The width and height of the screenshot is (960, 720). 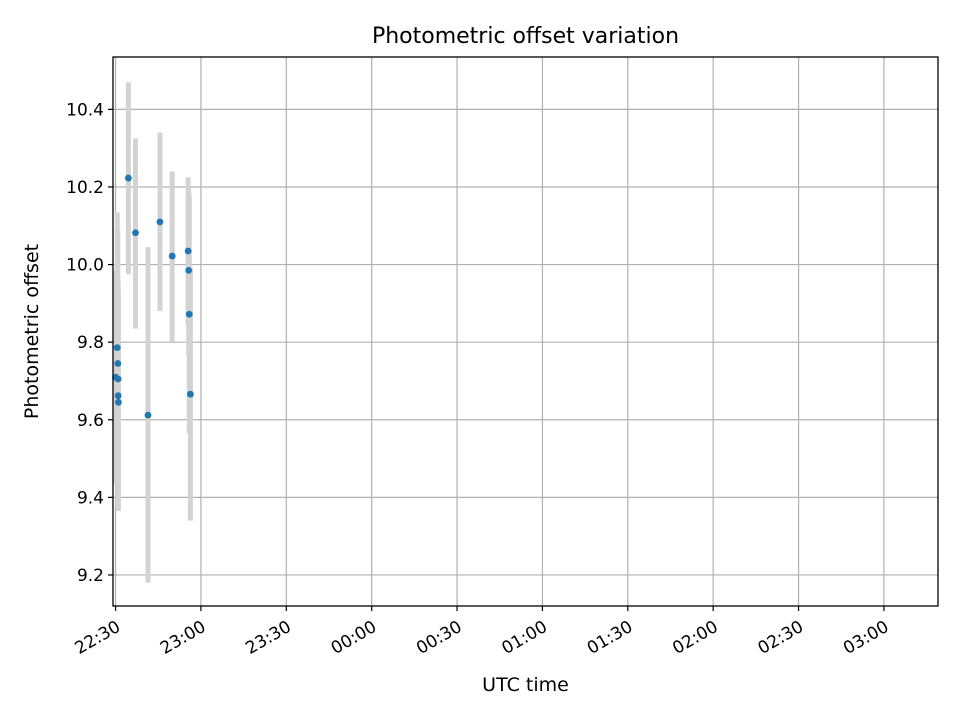 What do you see at coordinates (85, 266) in the screenshot?
I see `y-tick-label: 10.0` at bounding box center [85, 266].